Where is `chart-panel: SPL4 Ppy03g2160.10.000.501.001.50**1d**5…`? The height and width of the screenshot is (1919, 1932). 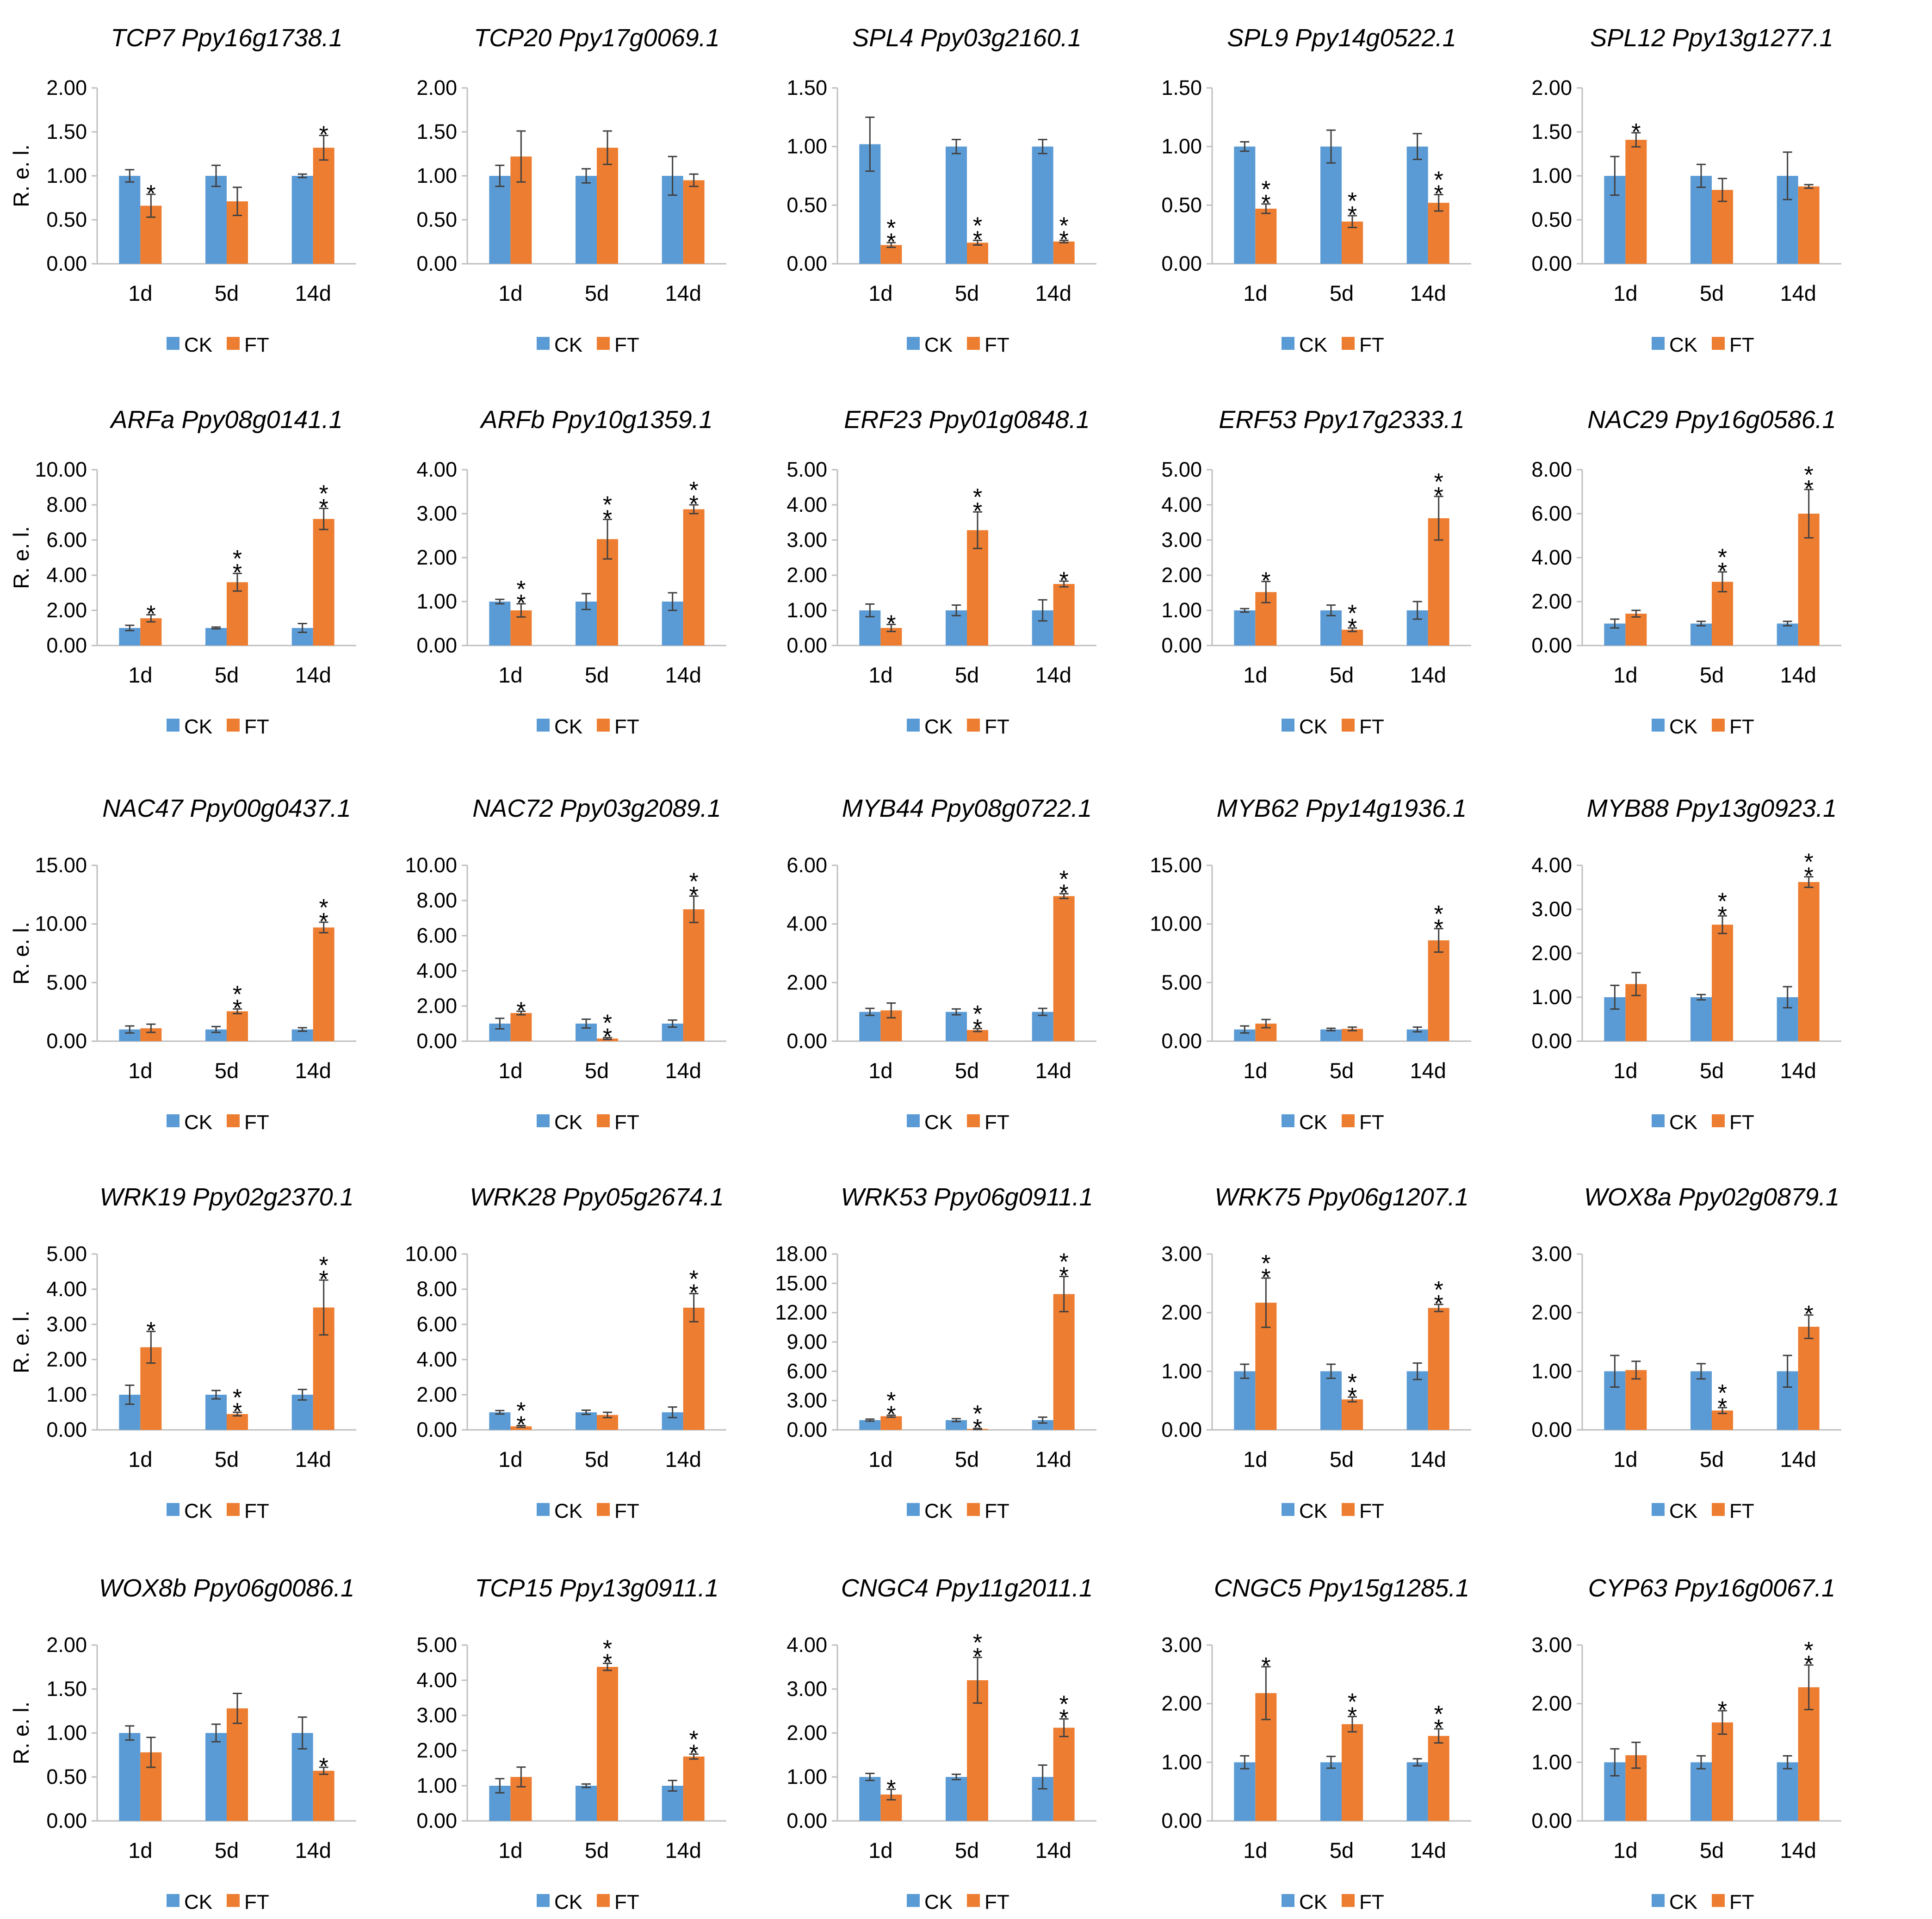
chart-panel: SPL4 Ppy03g2160.10.000.501.001.50**1d**5… is located at coordinates (941, 190).